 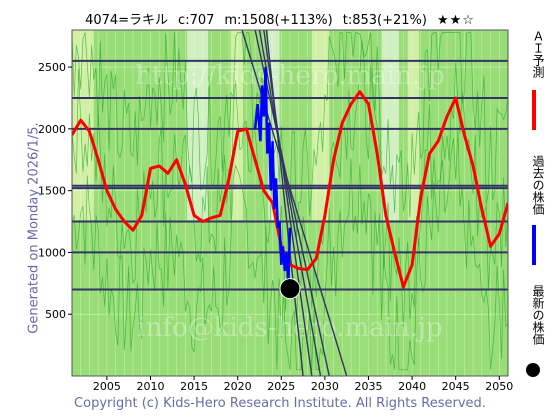 What do you see at coordinates (538, 185) in the screenshot?
I see `legend-past-label: 過去の株価` at bounding box center [538, 185].